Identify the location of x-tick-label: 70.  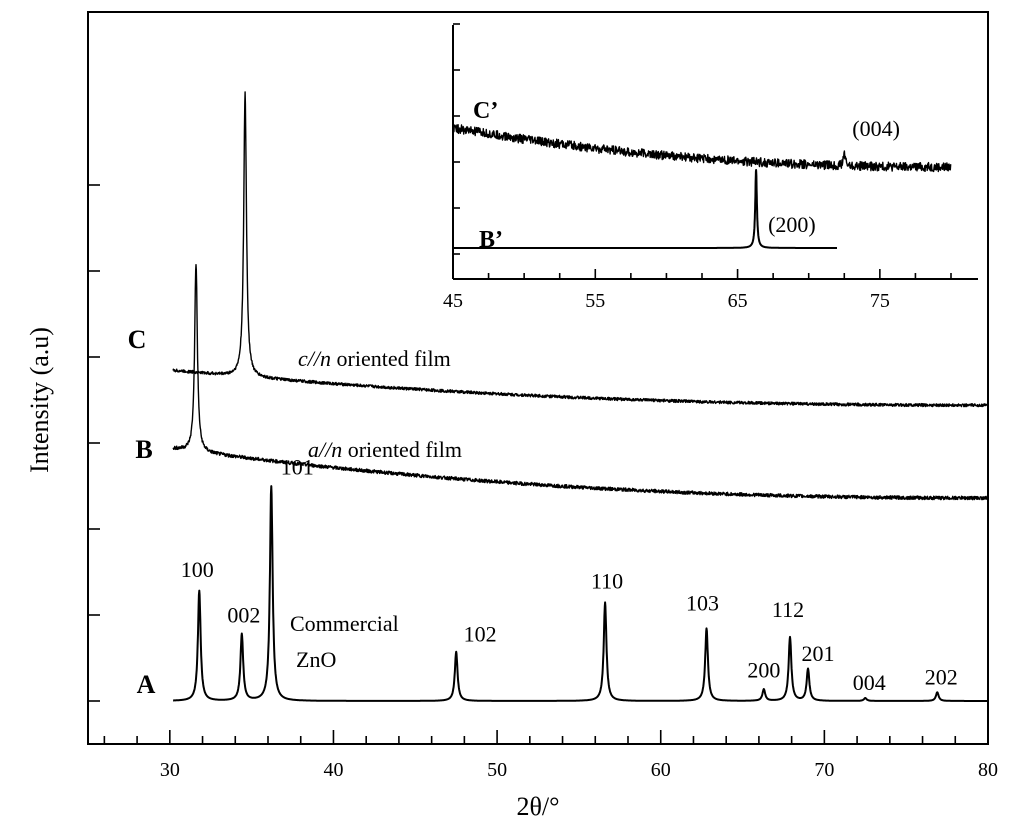
(824, 770).